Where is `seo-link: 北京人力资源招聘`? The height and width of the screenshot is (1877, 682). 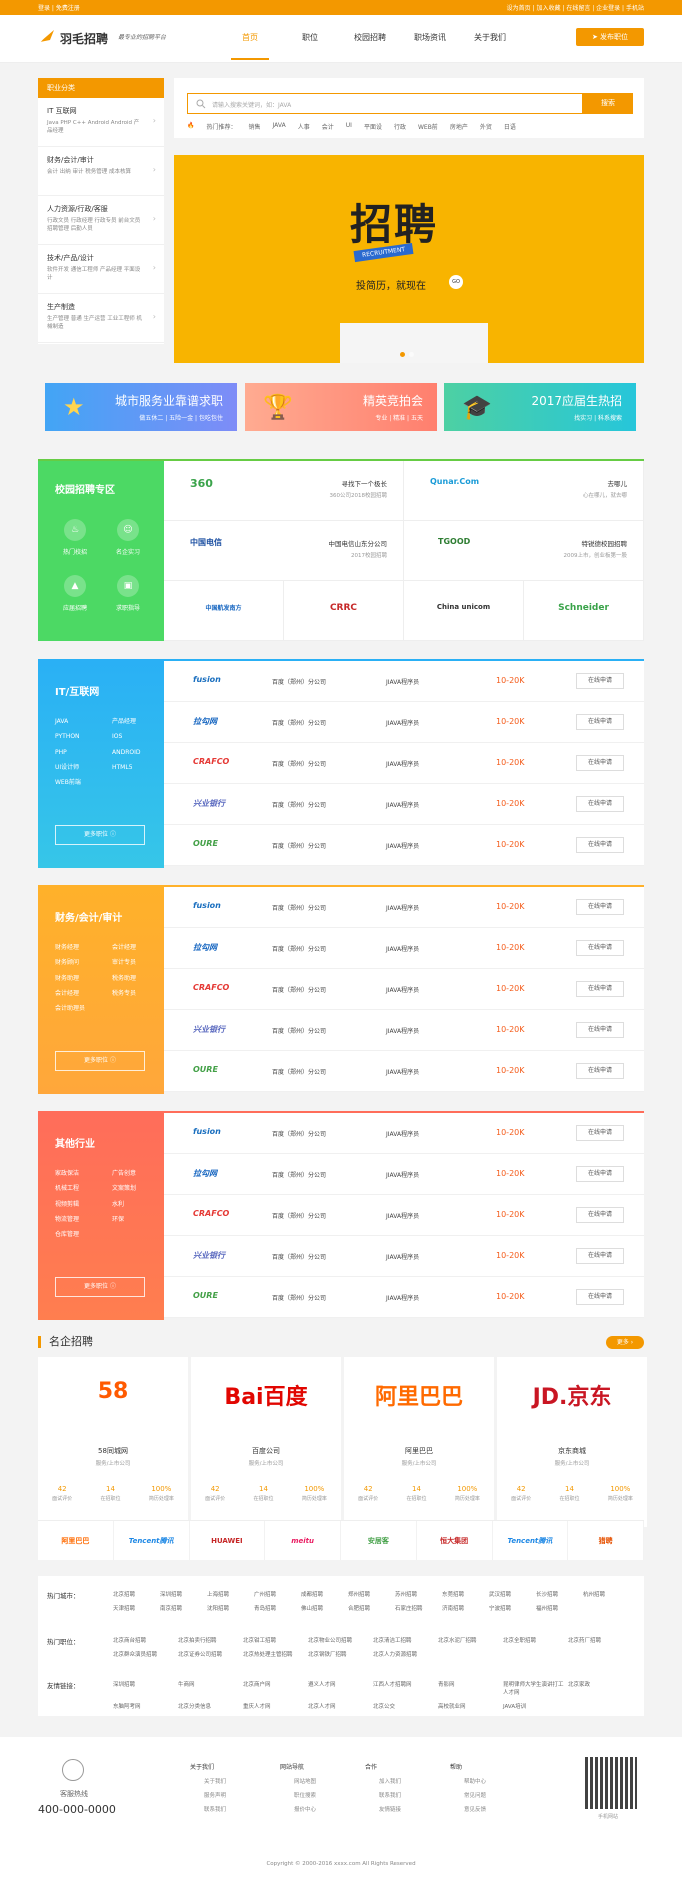
seo-link: 北京人力资源招聘 is located at coordinates (395, 1655).